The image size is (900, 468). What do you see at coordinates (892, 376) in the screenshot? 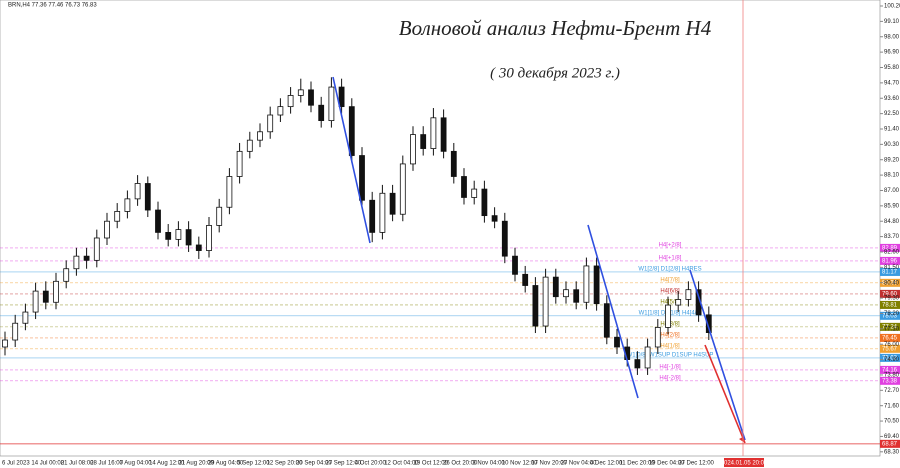
I see `y-tick-label: 73.80` at bounding box center [892, 376].